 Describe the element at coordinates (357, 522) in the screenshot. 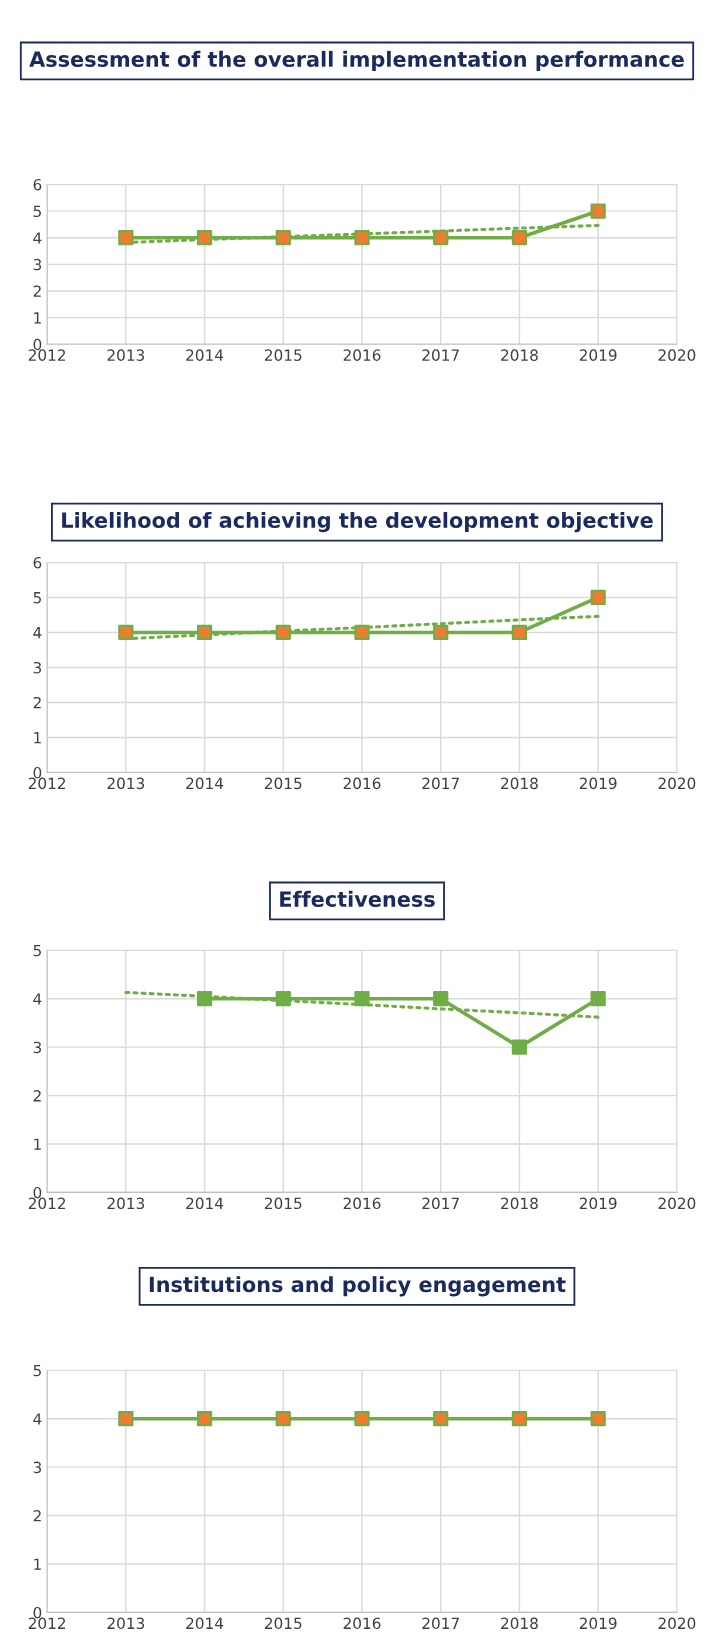

I see `chart-title: Likelihood of achieving the development objective` at that location.